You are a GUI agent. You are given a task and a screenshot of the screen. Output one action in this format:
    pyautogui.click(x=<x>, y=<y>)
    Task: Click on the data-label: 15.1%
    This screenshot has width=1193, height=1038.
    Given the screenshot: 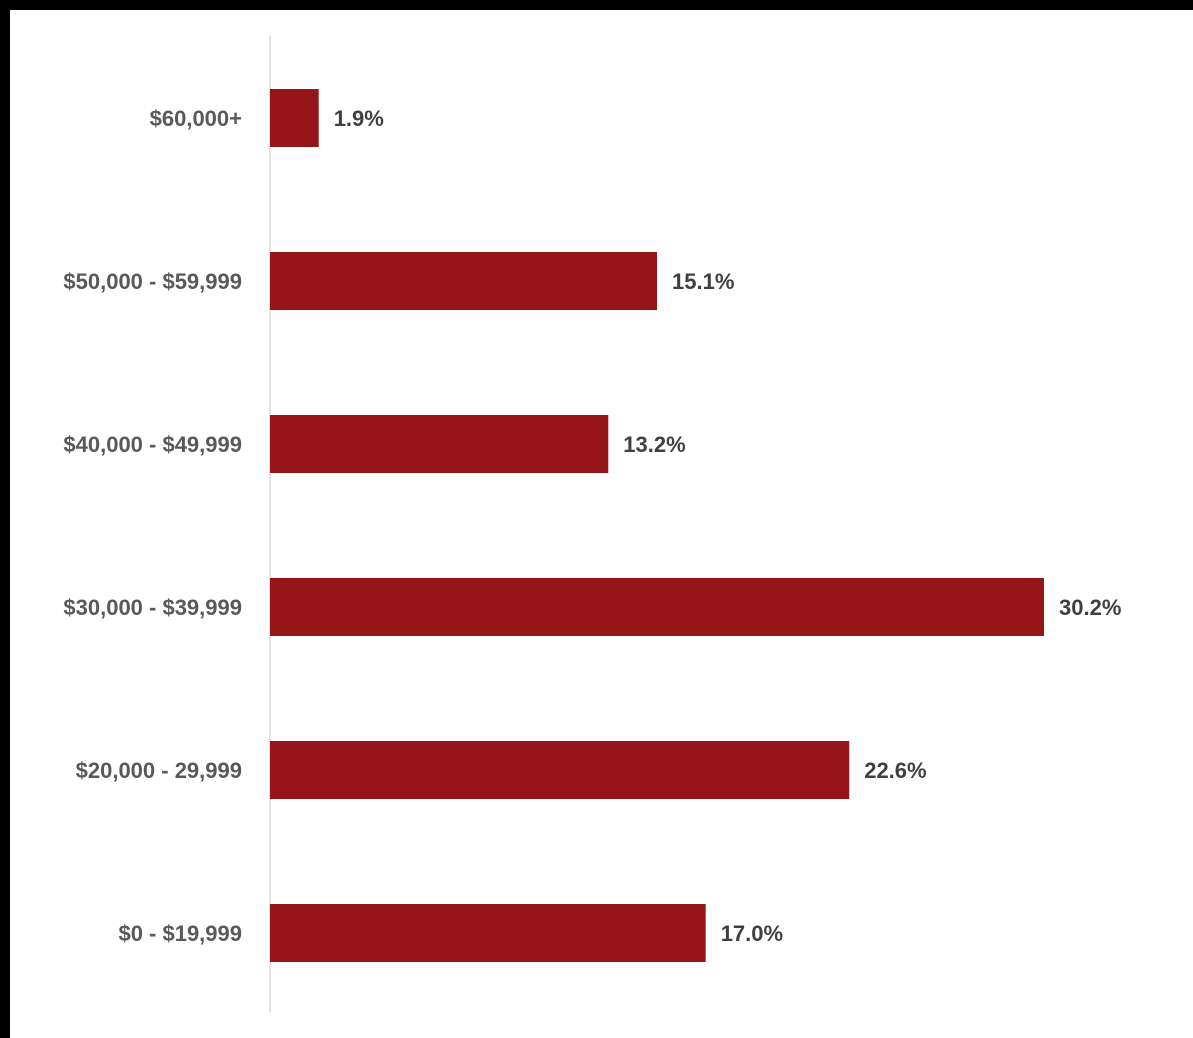 What is the action you would take?
    pyautogui.click(x=703, y=281)
    